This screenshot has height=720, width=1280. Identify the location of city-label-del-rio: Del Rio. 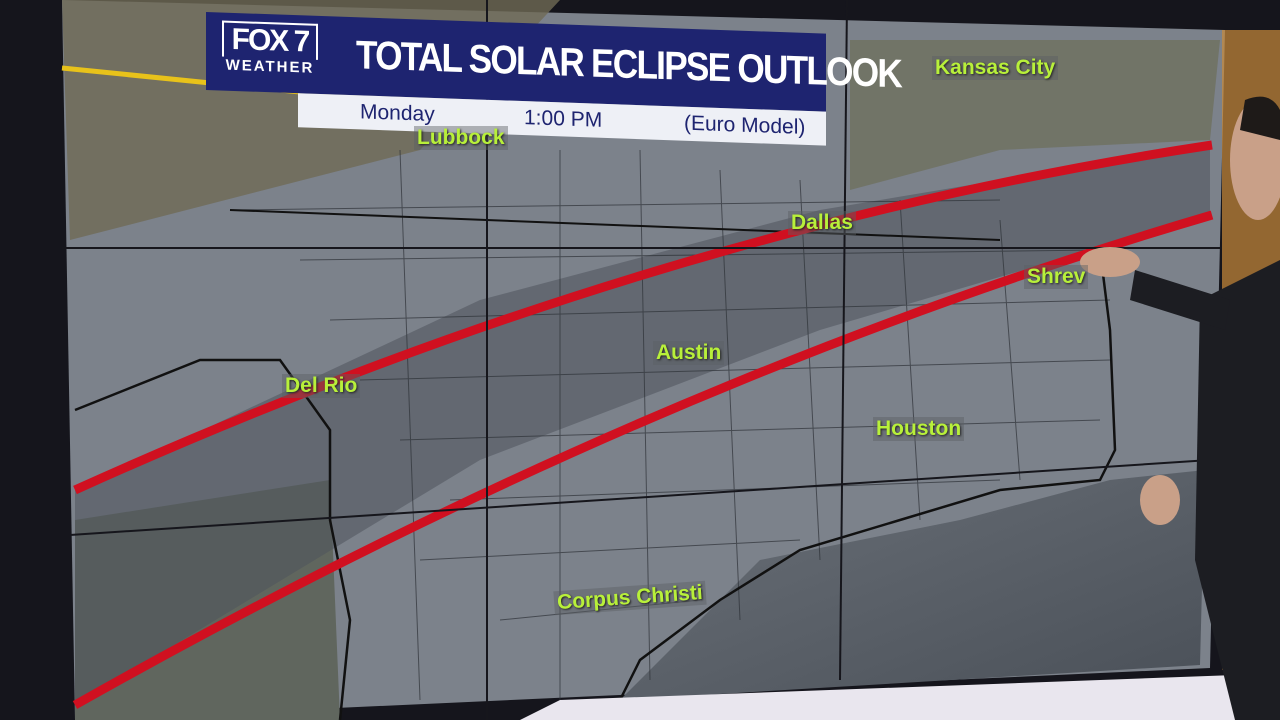
(321, 386).